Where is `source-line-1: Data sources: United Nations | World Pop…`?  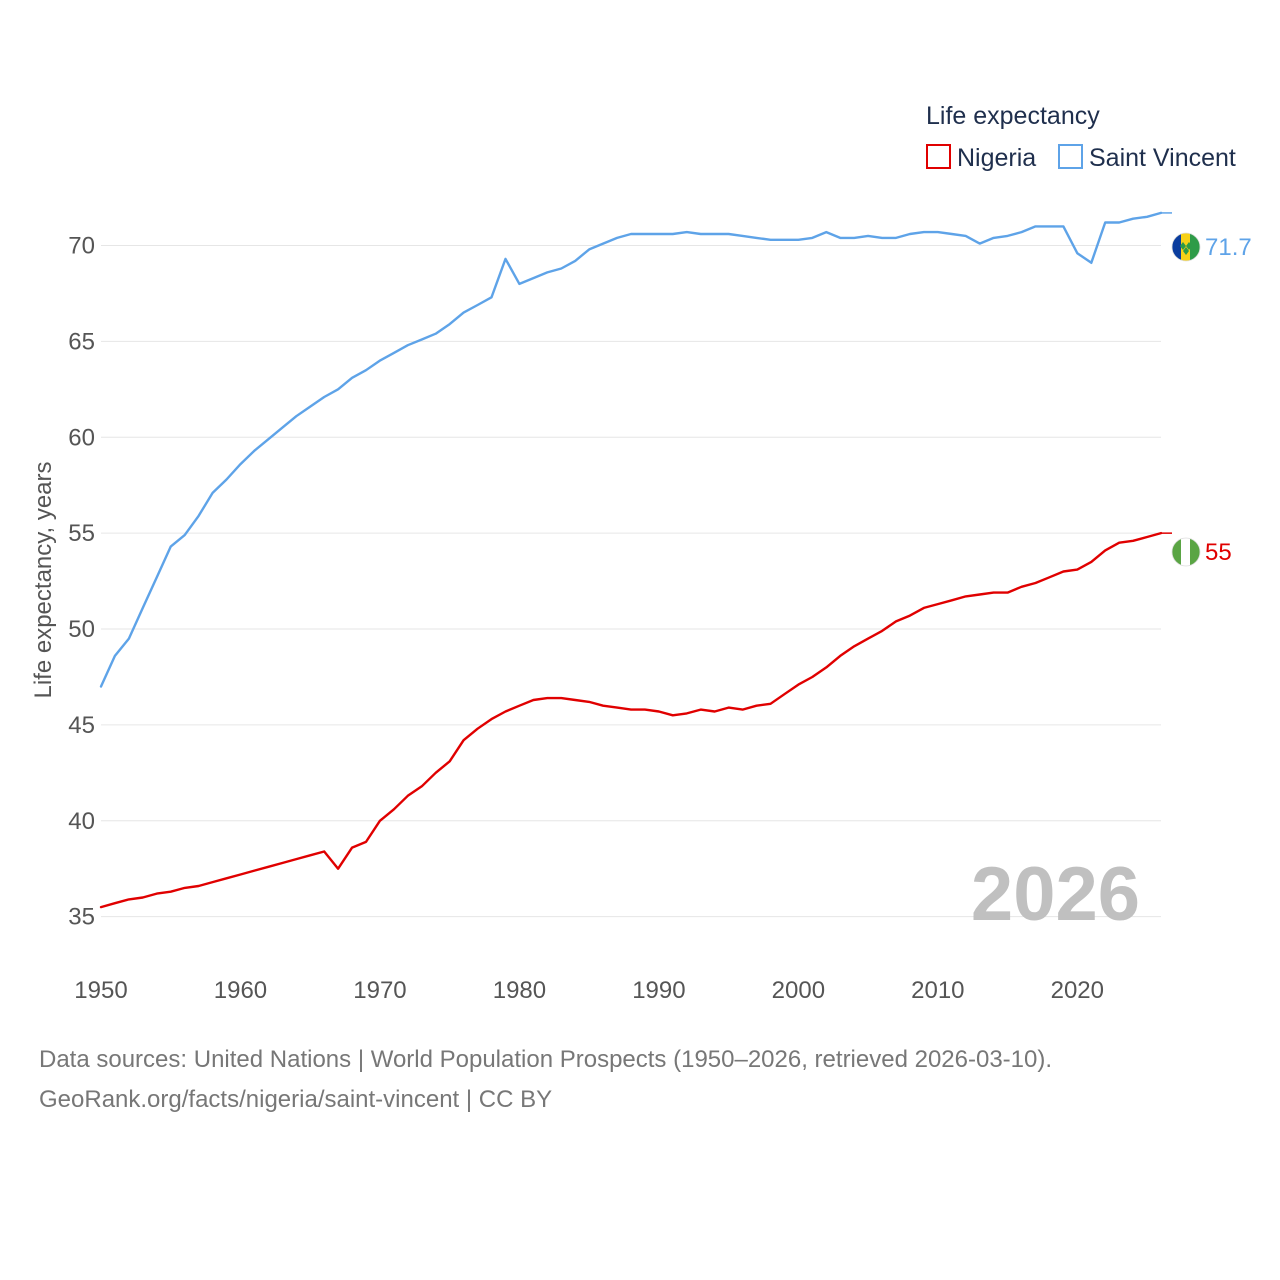 source-line-1: Data sources: United Nations | World Pop… is located at coordinates (546, 1059).